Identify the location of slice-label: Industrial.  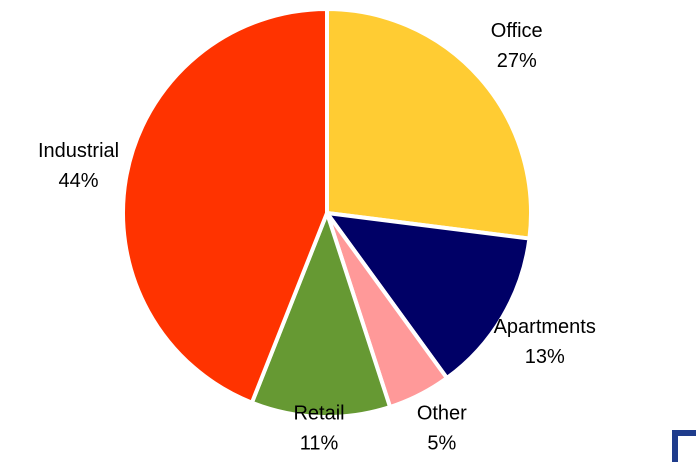
(78, 151).